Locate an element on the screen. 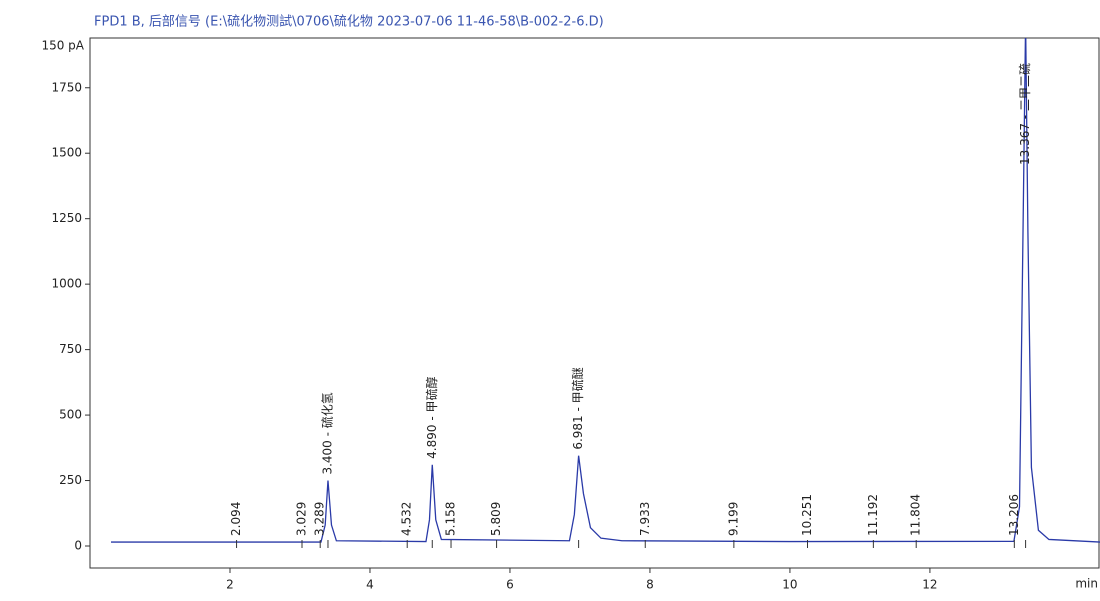  peak-label: 3.400 - 硫化氢 is located at coordinates (326, 433).